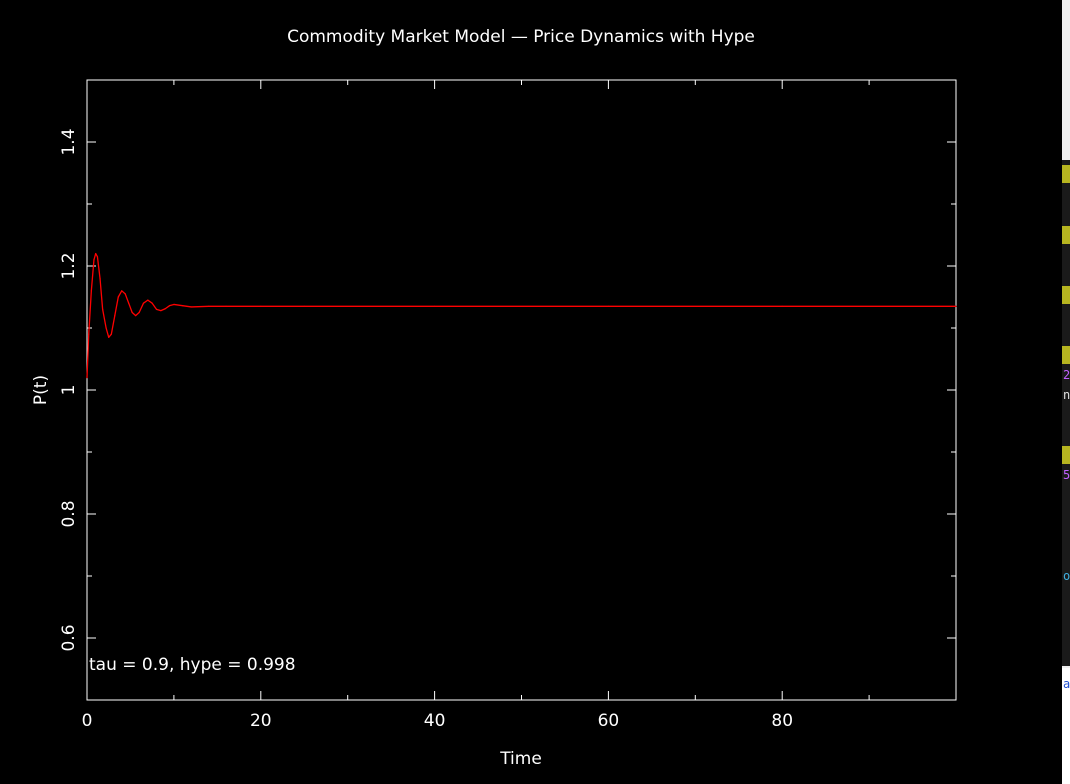 This screenshot has height=784, width=1070. I want to click on terminal-glyph: o, so click(1066, 576).